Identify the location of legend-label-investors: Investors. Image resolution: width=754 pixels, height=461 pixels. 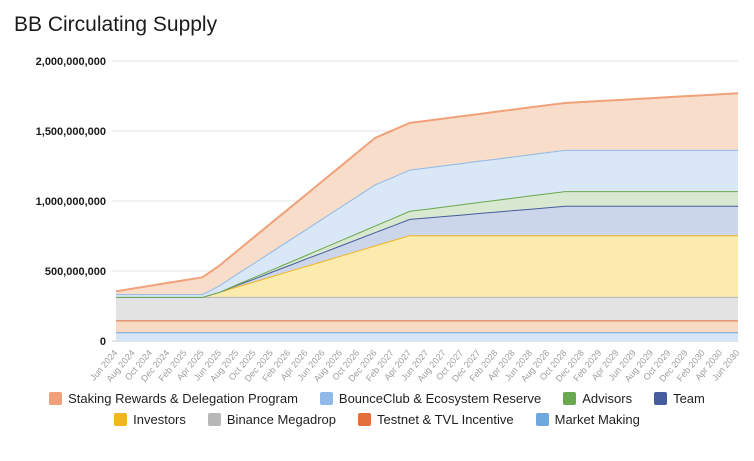
(159, 419).